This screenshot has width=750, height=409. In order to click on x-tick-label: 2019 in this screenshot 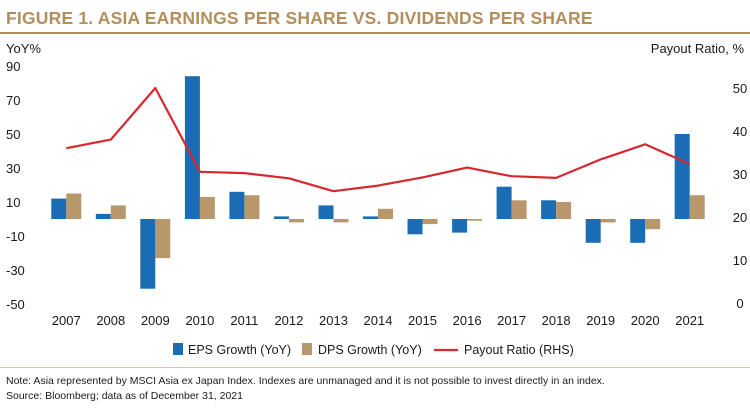, I will do `click(600, 320)`.